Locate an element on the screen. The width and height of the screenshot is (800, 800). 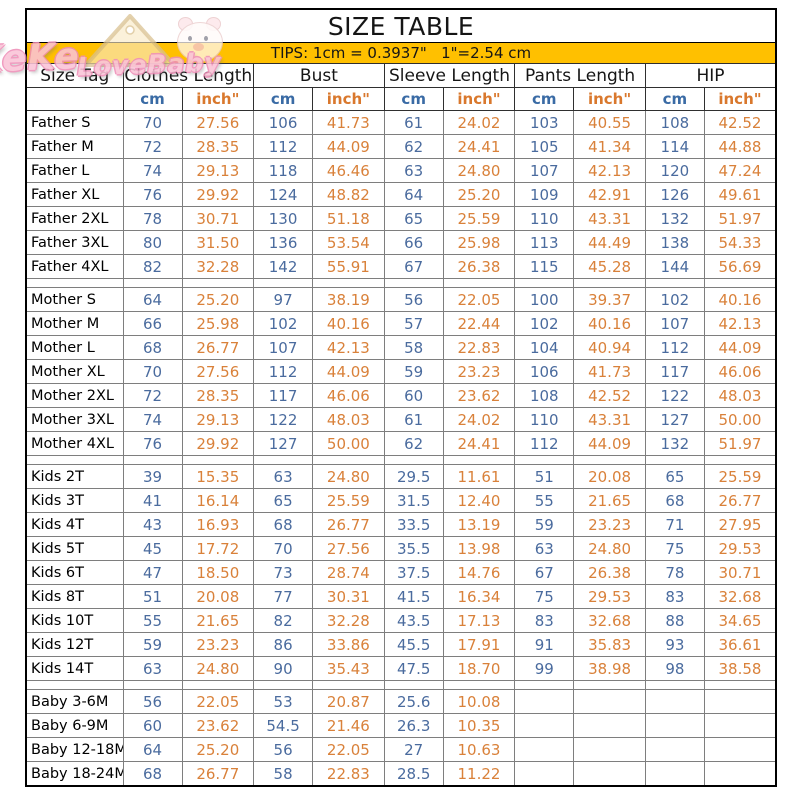
cm-value-cell: 26.3 is located at coordinates (413, 725).